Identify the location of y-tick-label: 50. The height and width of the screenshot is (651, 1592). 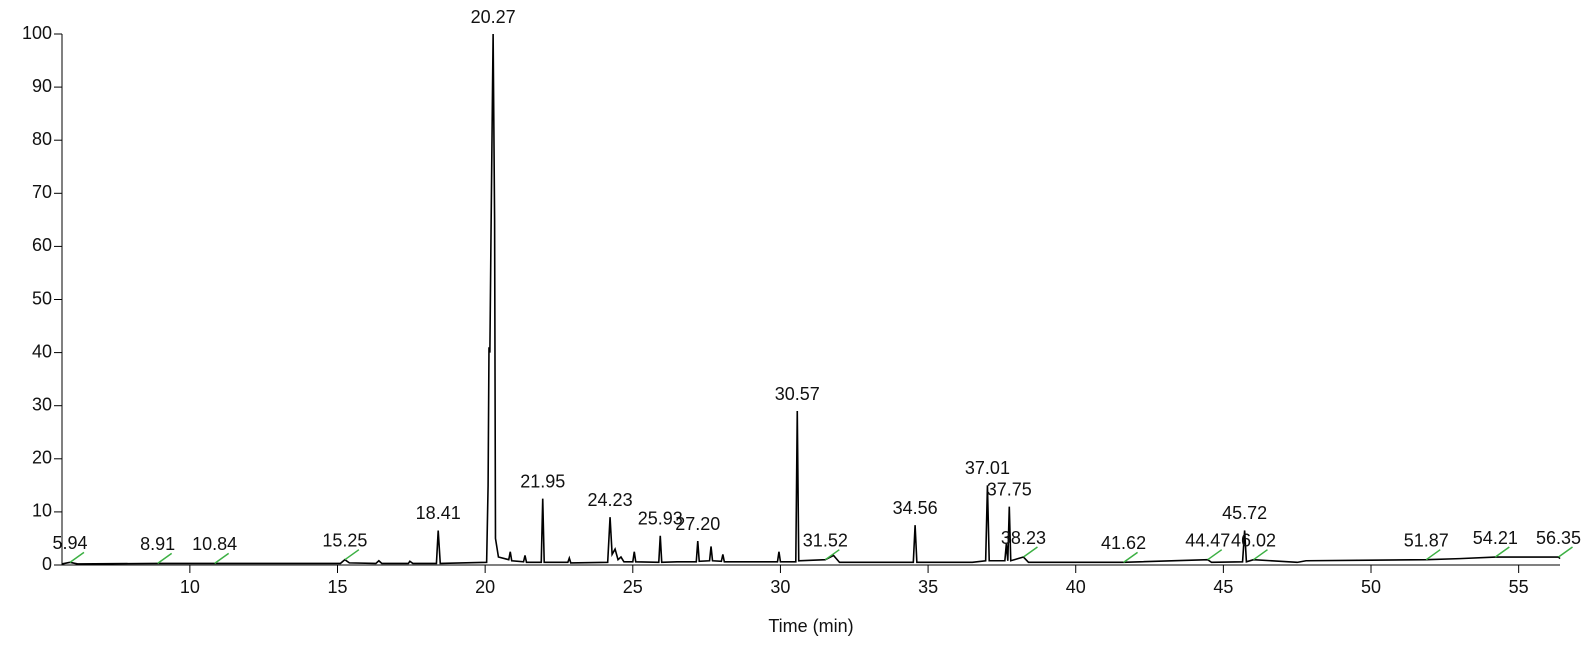
(42, 298).